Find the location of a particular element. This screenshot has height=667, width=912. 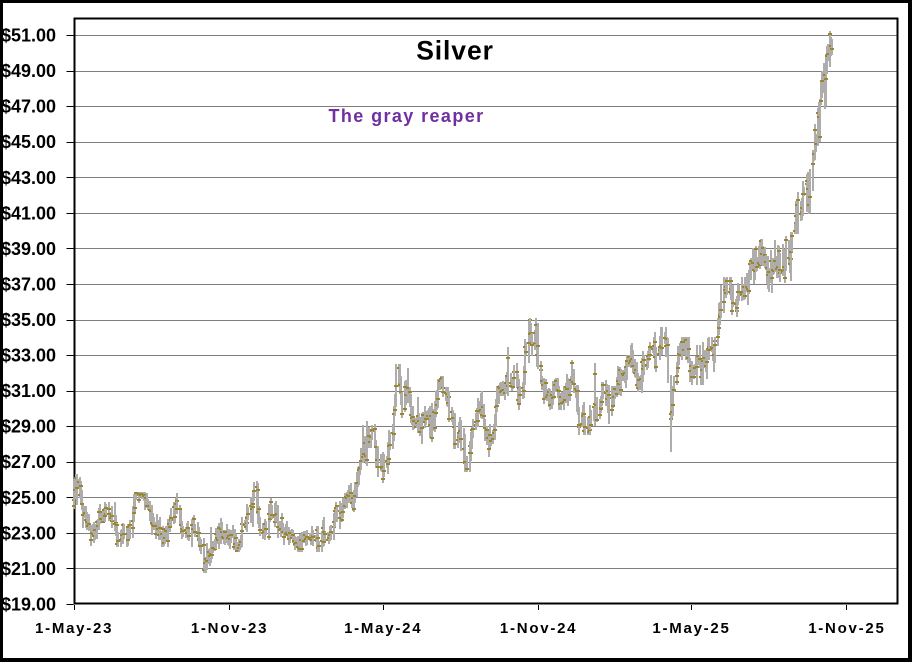

svg-text: $23.00 is located at coordinates (28, 533).